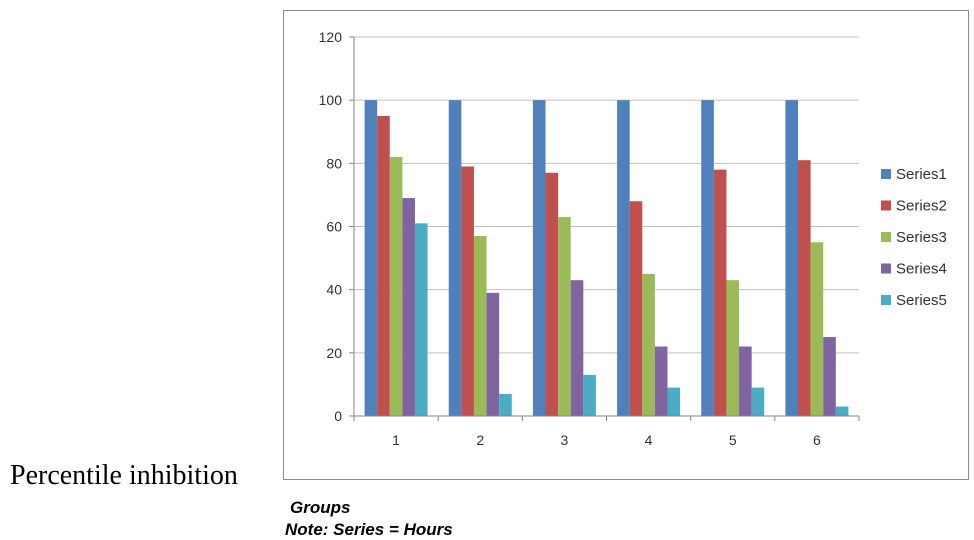  I want to click on y-axis-label: Percentile inhibition, so click(124, 475).